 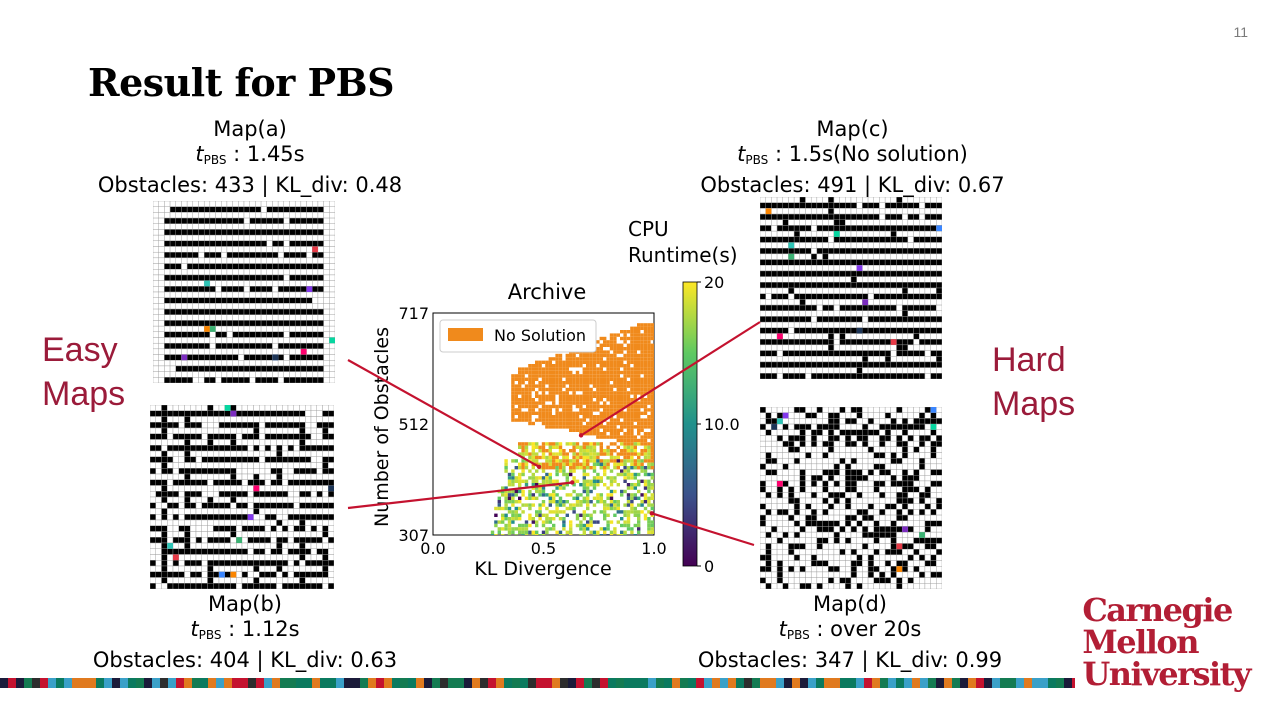 I want to click on x-axis-label: KL Divergence, so click(x=542, y=569).